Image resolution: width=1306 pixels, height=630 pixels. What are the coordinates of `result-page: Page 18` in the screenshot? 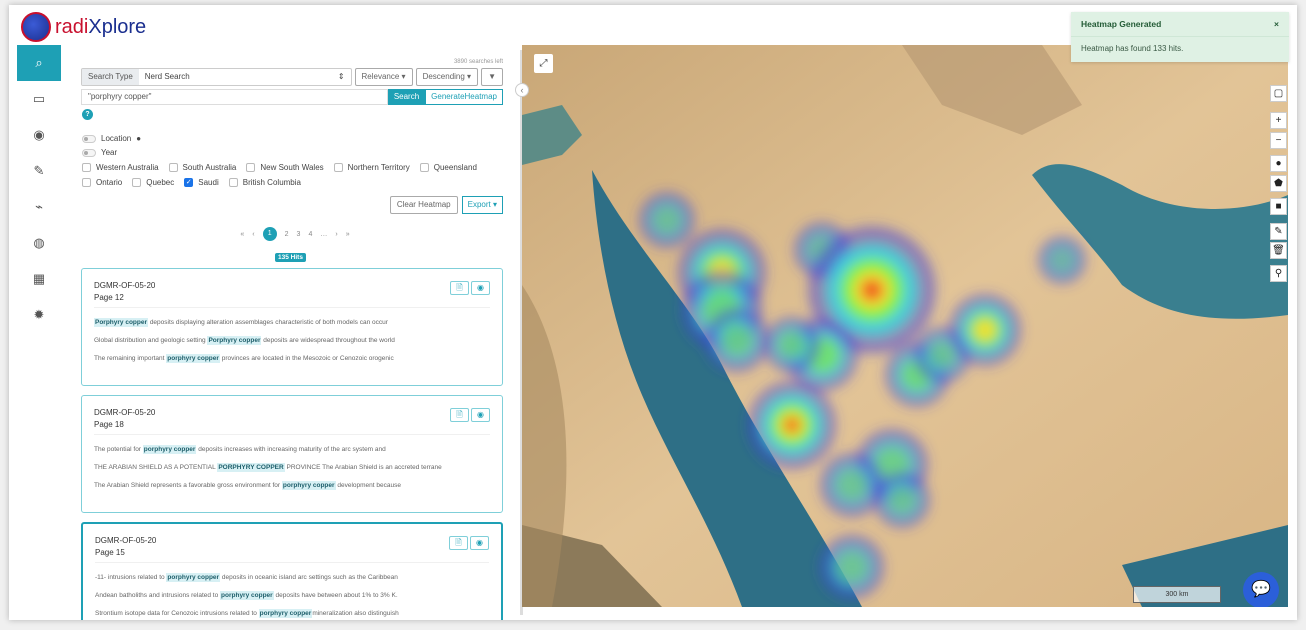 It's located at (292, 427).